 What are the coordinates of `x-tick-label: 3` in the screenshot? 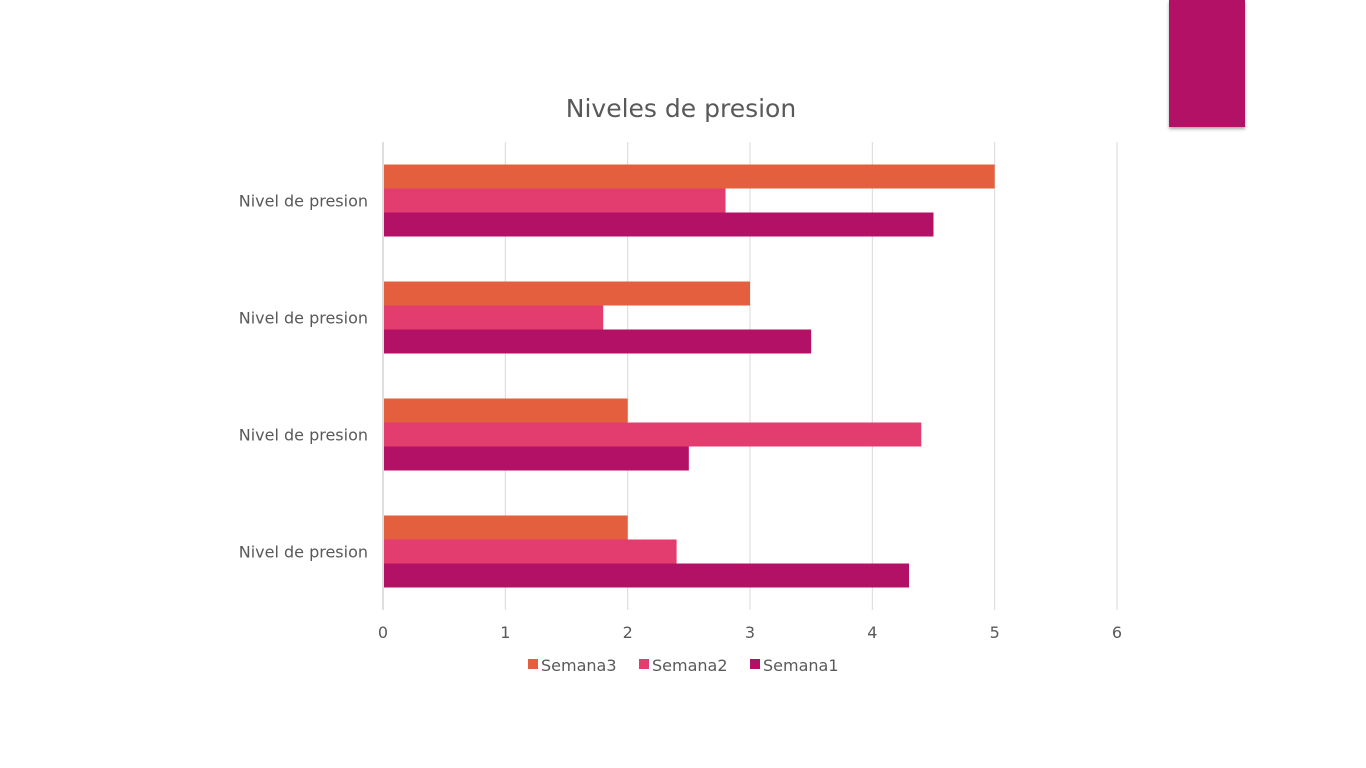 It's located at (750, 632).